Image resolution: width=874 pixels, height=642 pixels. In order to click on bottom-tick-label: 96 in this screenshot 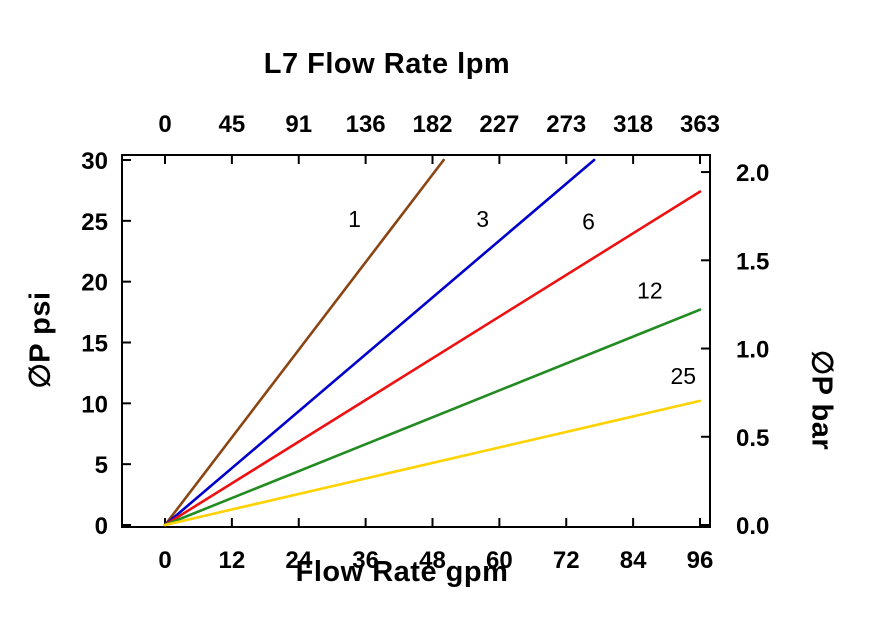, I will do `click(700, 560)`.